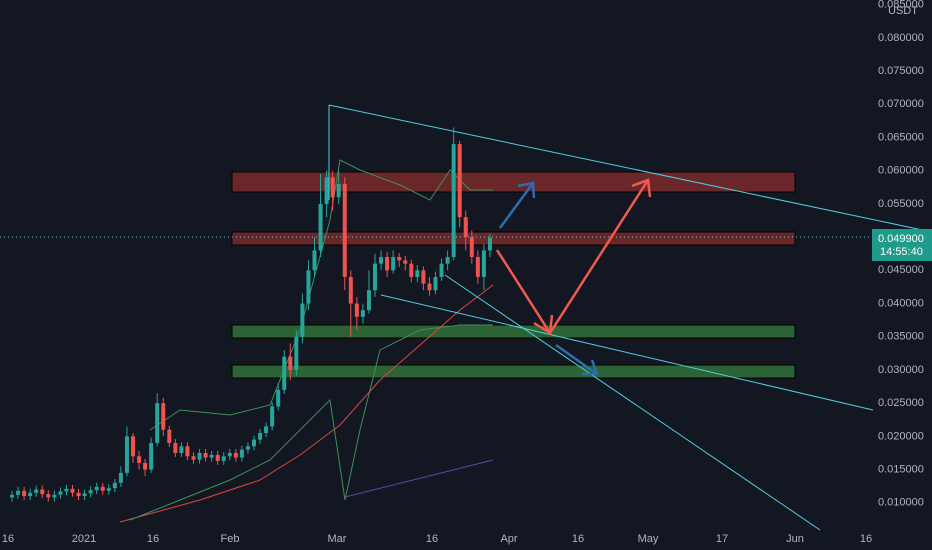 This screenshot has width=932, height=550. I want to click on x-tick-label: Apr, so click(508, 539).